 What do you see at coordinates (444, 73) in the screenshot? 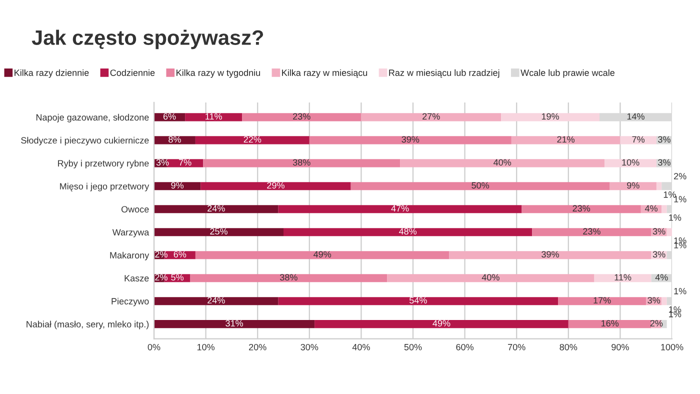
I see `legend-label: Raz w miesiącu lub rzadziej` at bounding box center [444, 73].